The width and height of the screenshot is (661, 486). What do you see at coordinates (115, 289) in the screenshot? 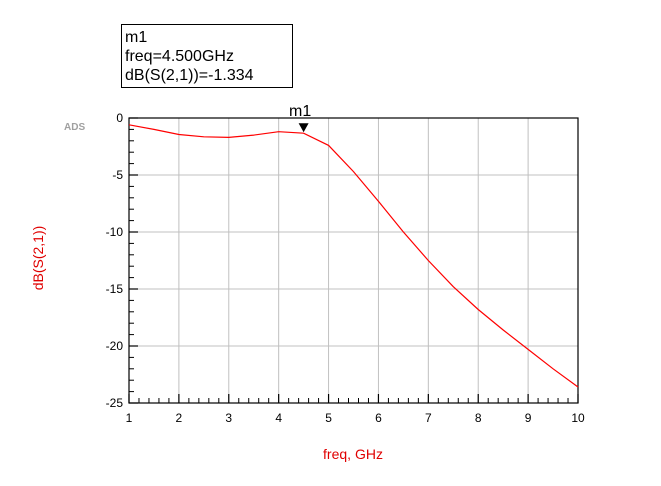
I see `y-tick-label: -15` at bounding box center [115, 289].